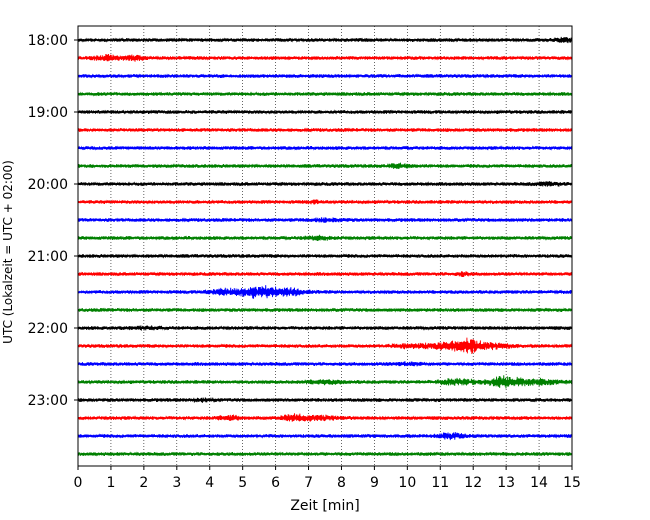 This screenshot has width=650, height=520. What do you see at coordinates (48, 401) in the screenshot?
I see `y-tick-label: 23:00` at bounding box center [48, 401].